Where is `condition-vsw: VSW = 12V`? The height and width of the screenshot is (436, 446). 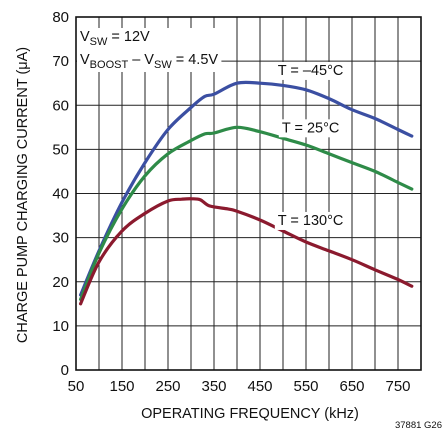
condition-vsw: VSW = 12V is located at coordinates (115, 38).